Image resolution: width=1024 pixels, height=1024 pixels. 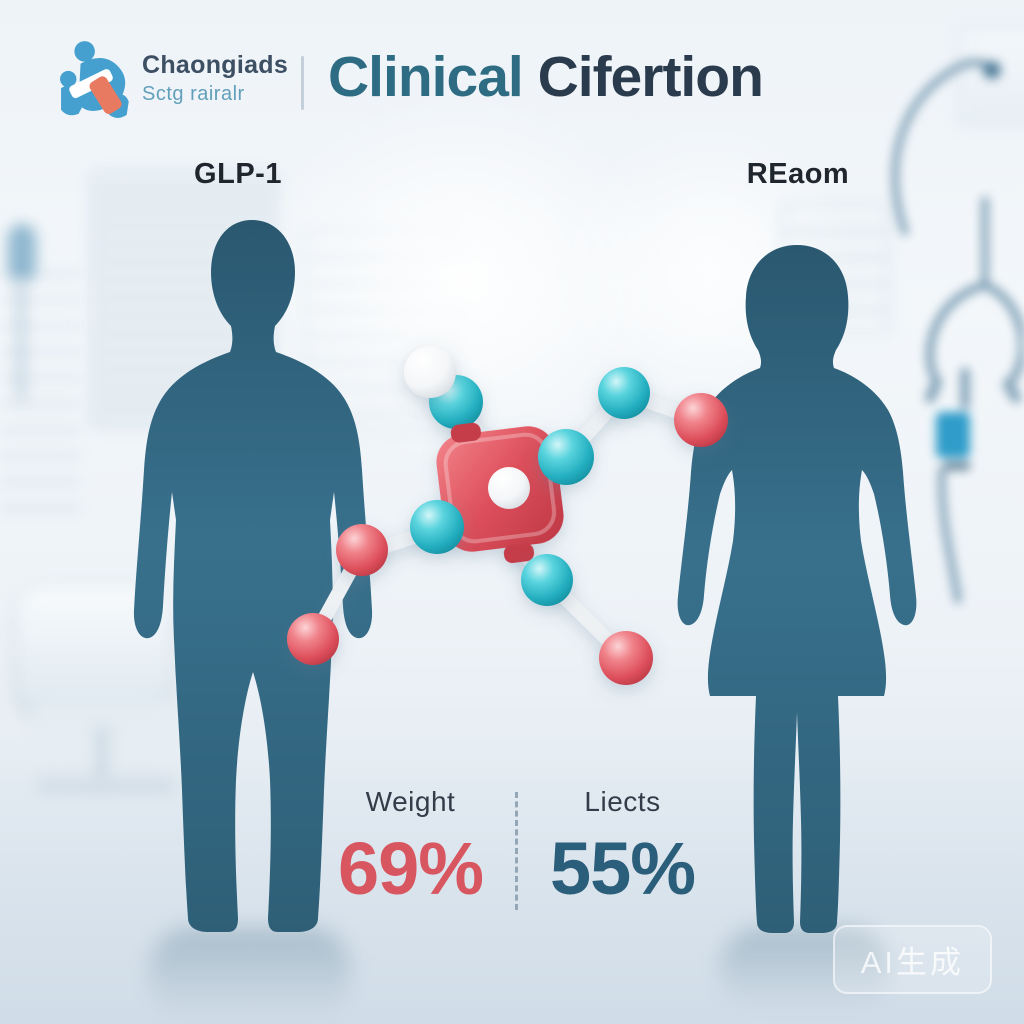 I want to click on comparison-right-label: REaom, so click(x=798, y=174).